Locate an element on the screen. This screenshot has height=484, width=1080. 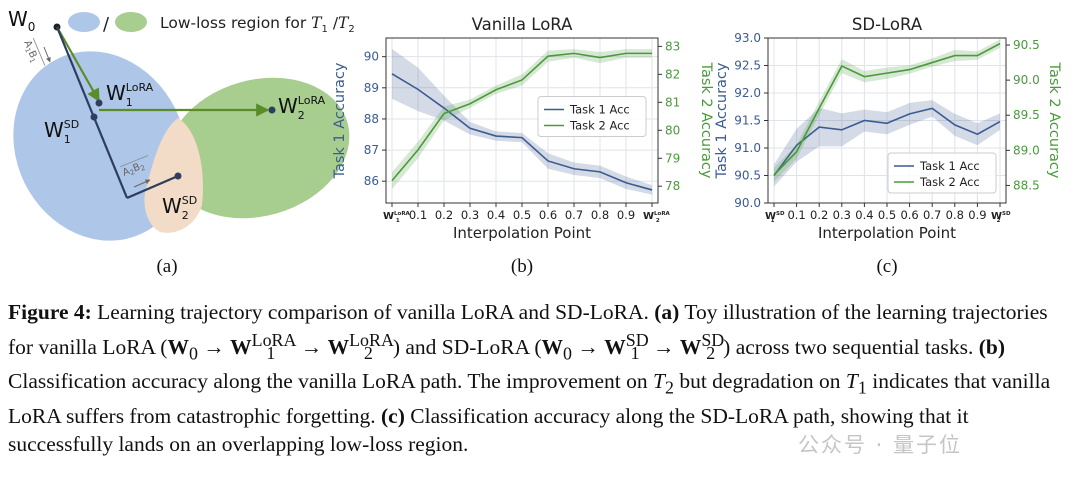
w0-label: W0 is located at coordinates (21, 20).